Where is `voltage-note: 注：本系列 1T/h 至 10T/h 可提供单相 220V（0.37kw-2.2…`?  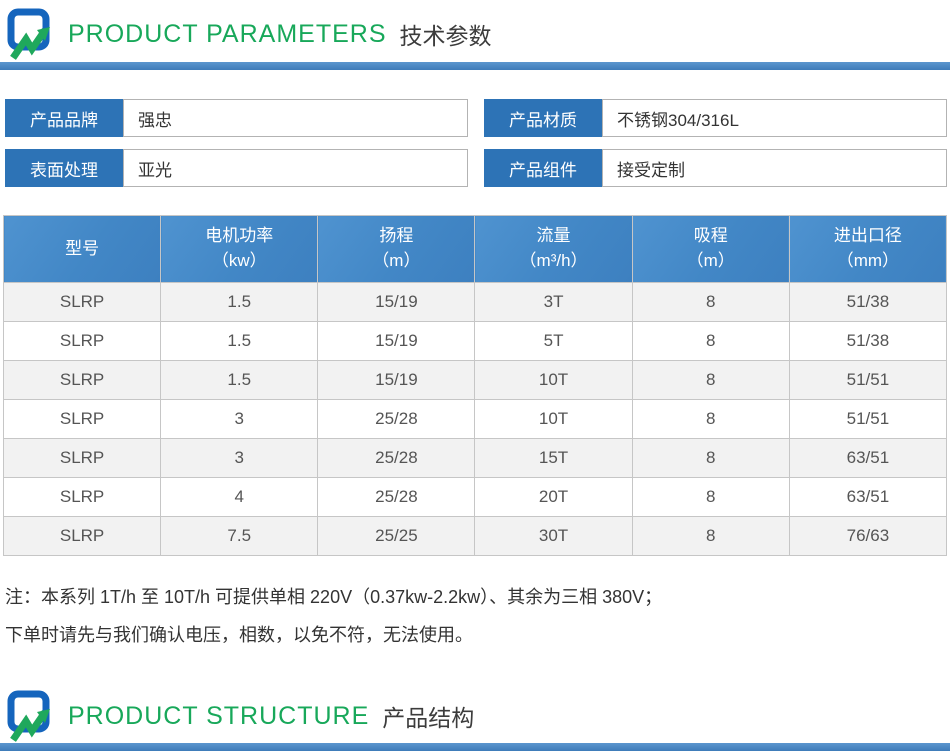
voltage-note: 注：本系列 1T/h 至 10T/h 可提供单相 220V（0.37kw-2.2… is located at coordinates (477, 616).